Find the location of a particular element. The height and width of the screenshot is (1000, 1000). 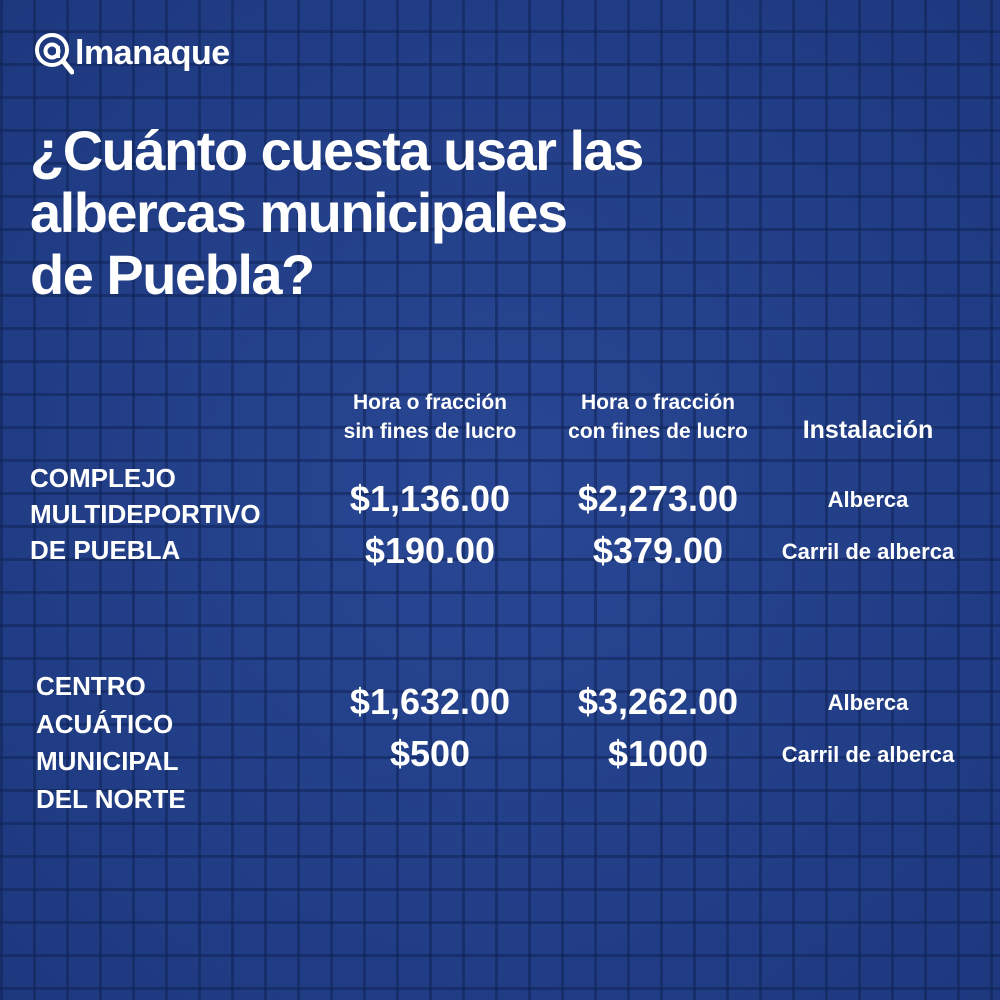

price-sin: $1,136.00 is located at coordinates (430, 498).